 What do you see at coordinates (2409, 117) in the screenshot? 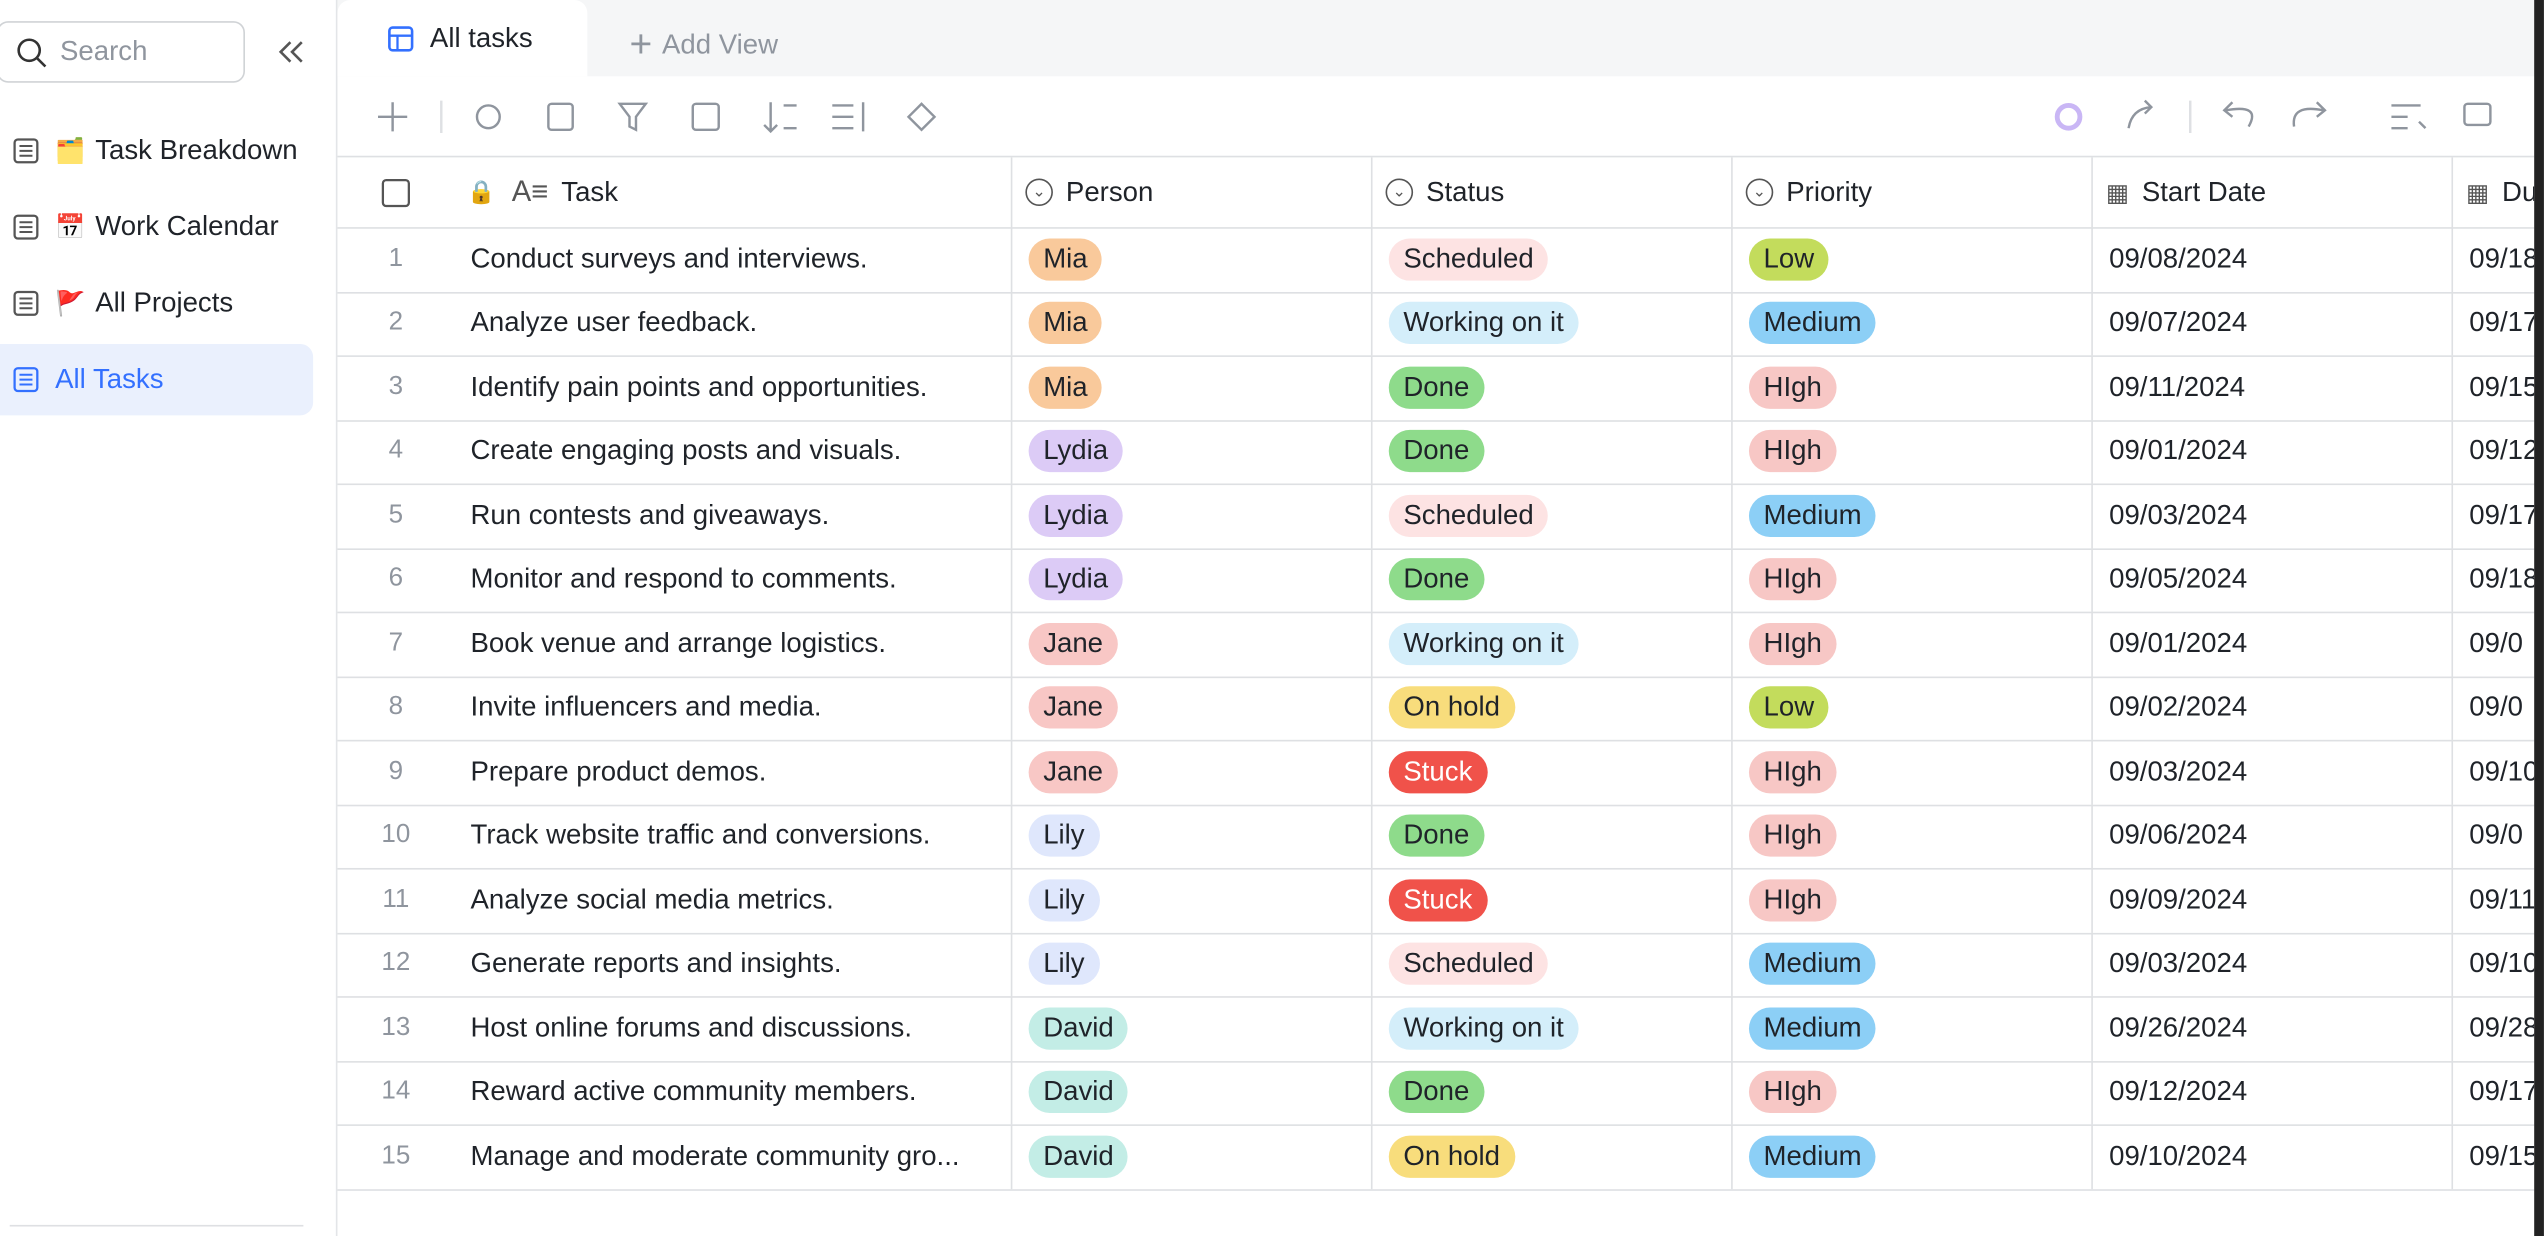
I see `search-records-icon` at bounding box center [2409, 117].